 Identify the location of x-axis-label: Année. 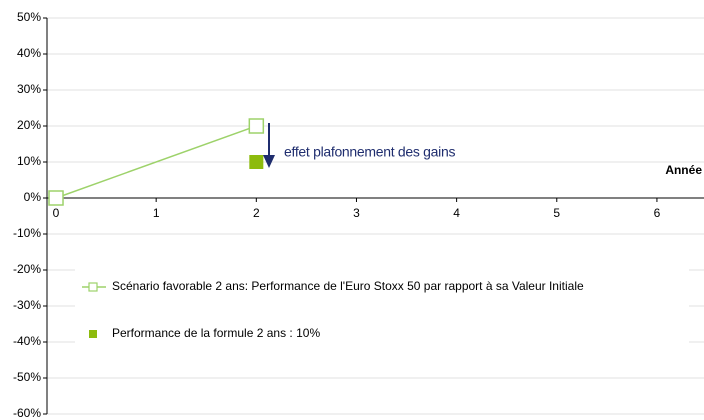
(683, 170).